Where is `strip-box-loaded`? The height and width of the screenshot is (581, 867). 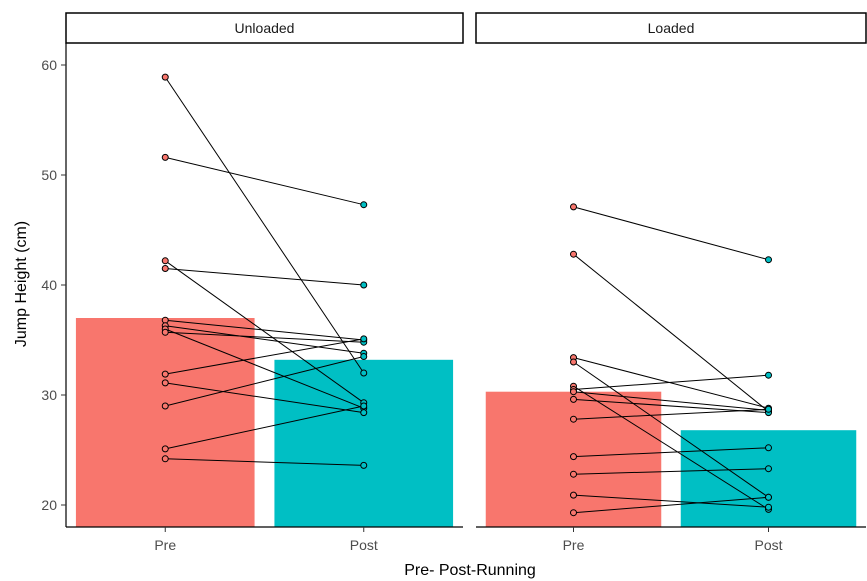
strip-box-loaded is located at coordinates (671, 28).